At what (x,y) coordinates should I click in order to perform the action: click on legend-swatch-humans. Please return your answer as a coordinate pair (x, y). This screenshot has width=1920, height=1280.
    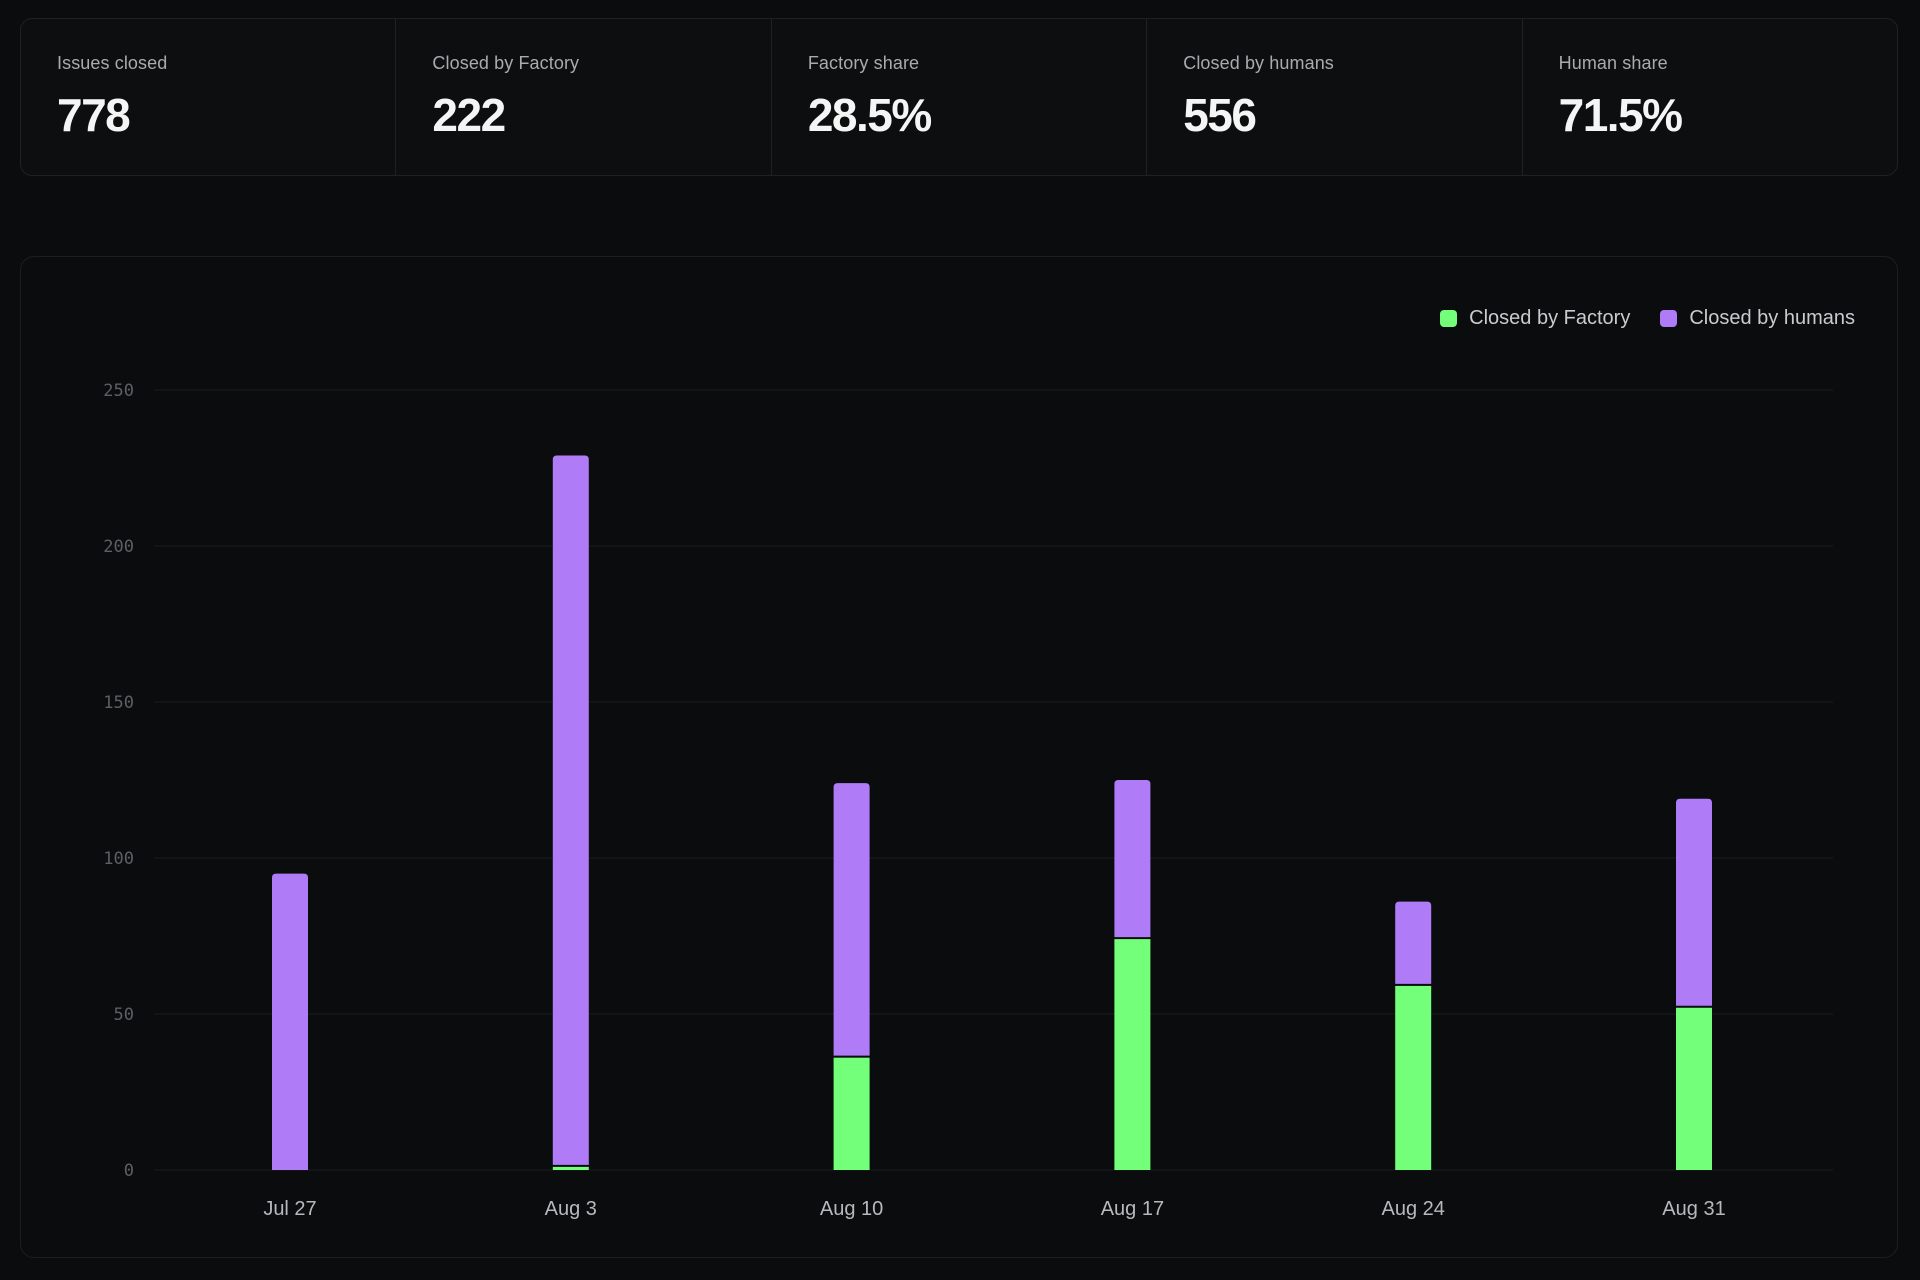
    Looking at the image, I should click on (1669, 318).